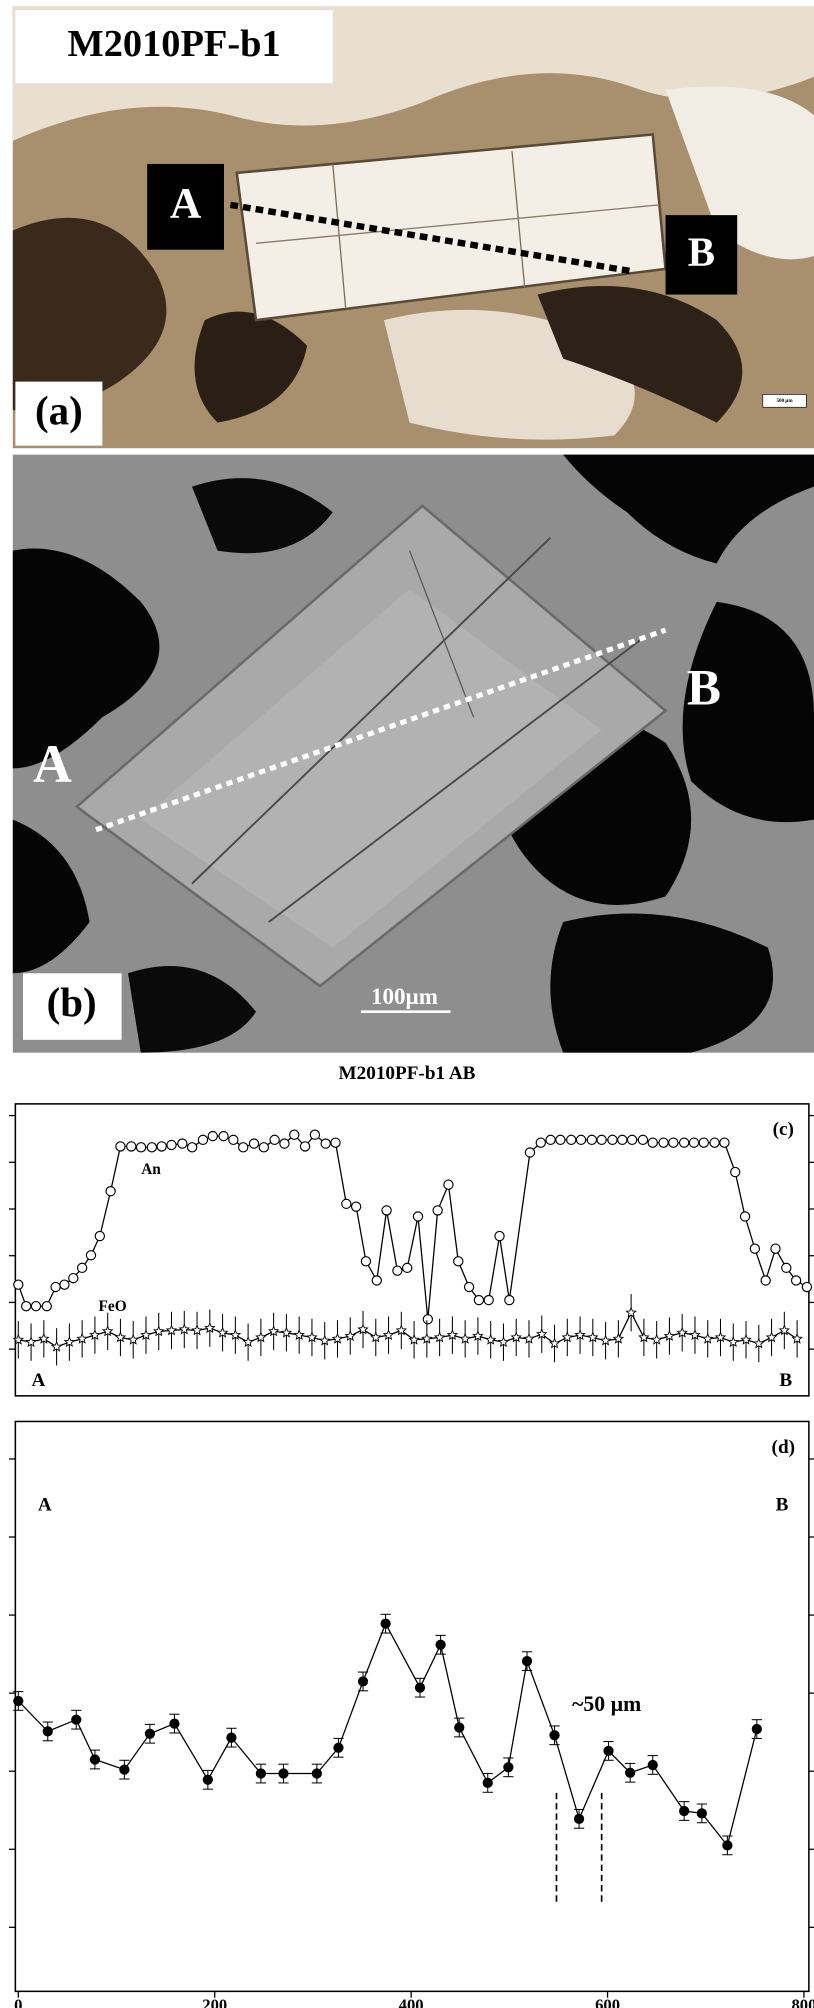 This screenshot has height=2008, width=814. What do you see at coordinates (411, 2002) in the screenshot?
I see `x-tick-label: 400` at bounding box center [411, 2002].